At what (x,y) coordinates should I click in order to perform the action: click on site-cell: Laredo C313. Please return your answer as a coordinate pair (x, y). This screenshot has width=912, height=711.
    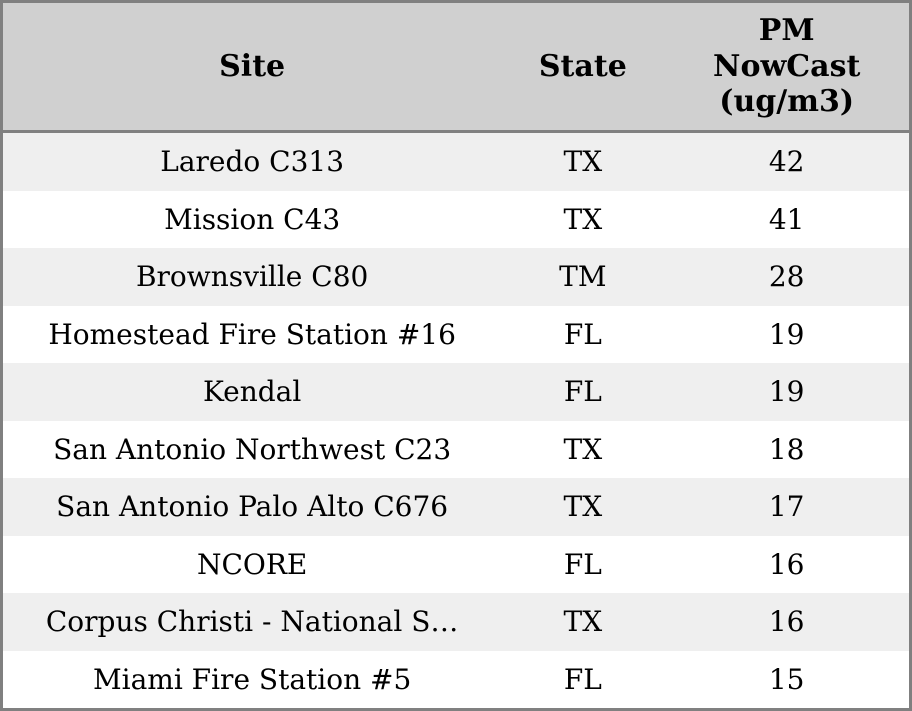
    Looking at the image, I should click on (252, 162).